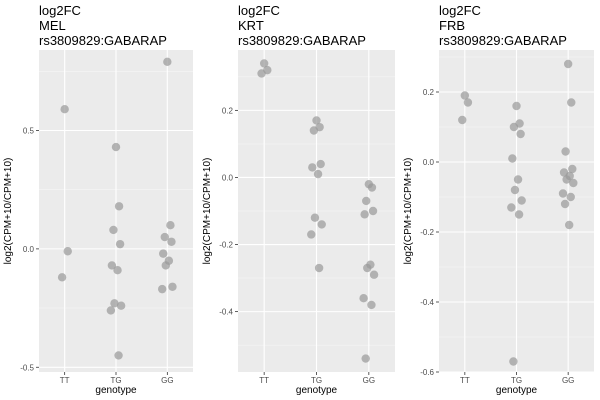 The height and width of the screenshot is (400, 600). I want to click on y-tick-label: 0.5, so click(29, 131).